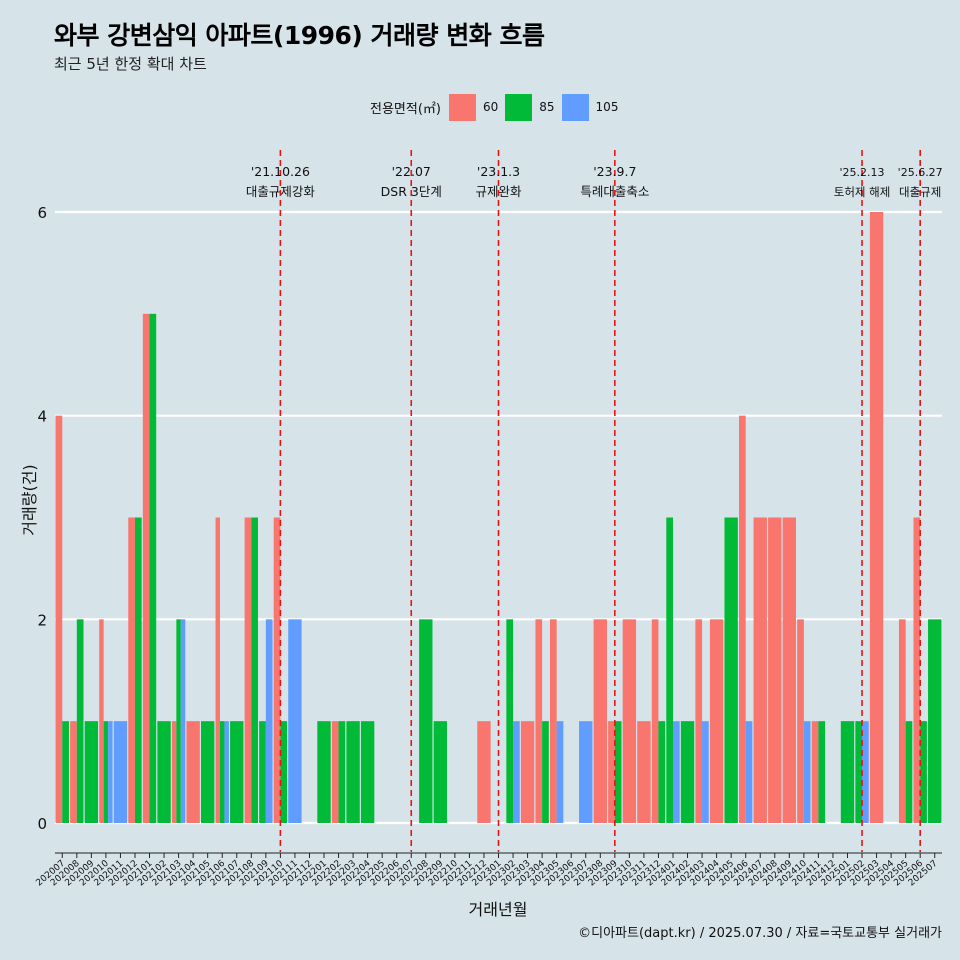 The width and height of the screenshot is (960, 960). What do you see at coordinates (498, 171) in the screenshot?
I see `event-date-202301: '23.1.3` at bounding box center [498, 171].